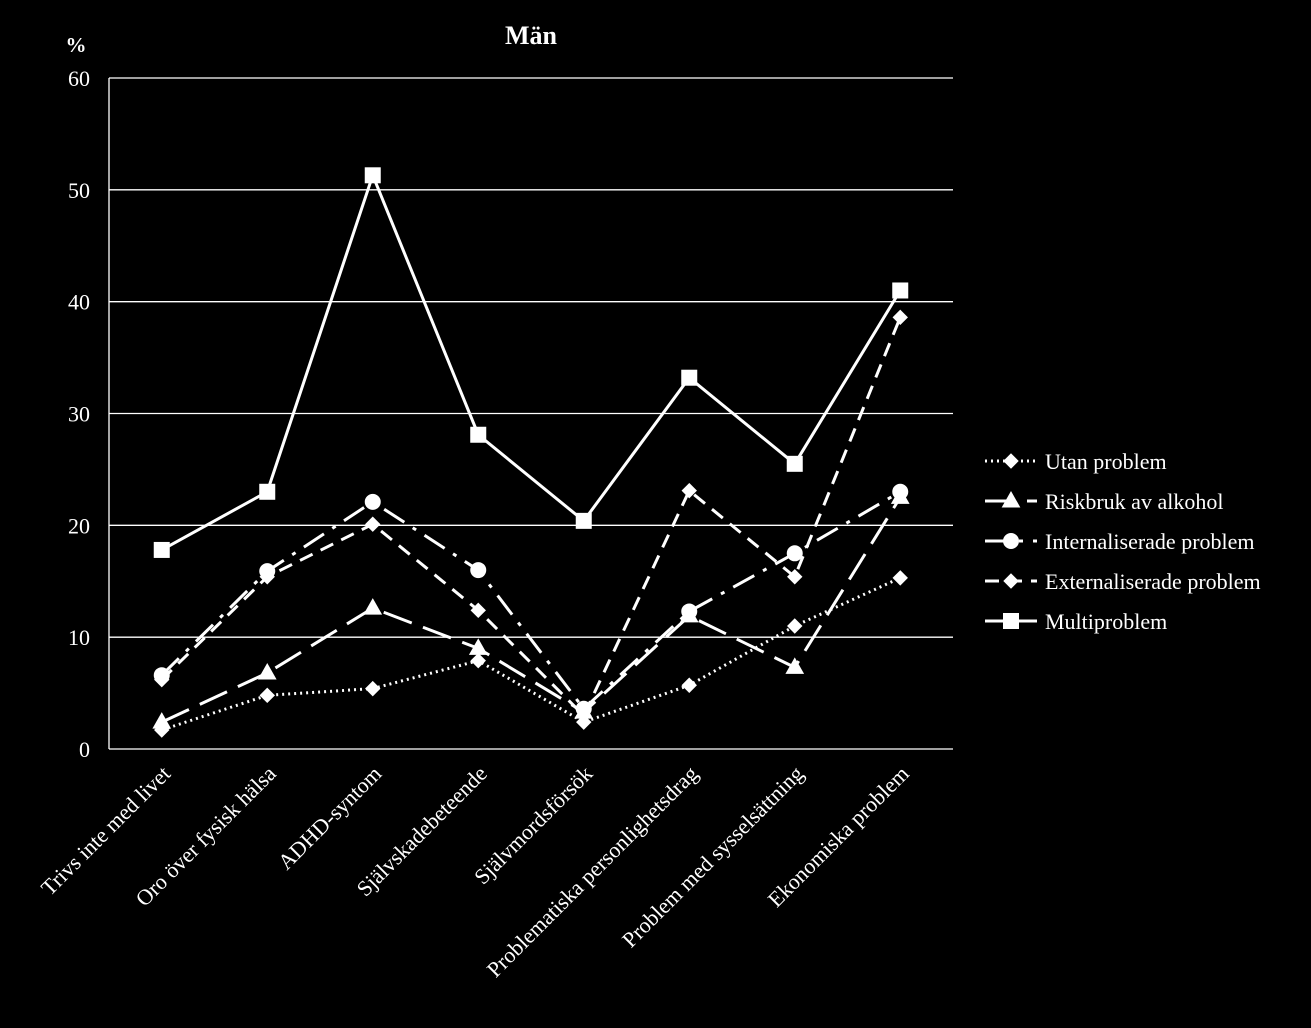 This screenshot has width=1311, height=1028. What do you see at coordinates (712, 856) in the screenshot?
I see `x-tick-label: Problem med sysselsättning` at bounding box center [712, 856].